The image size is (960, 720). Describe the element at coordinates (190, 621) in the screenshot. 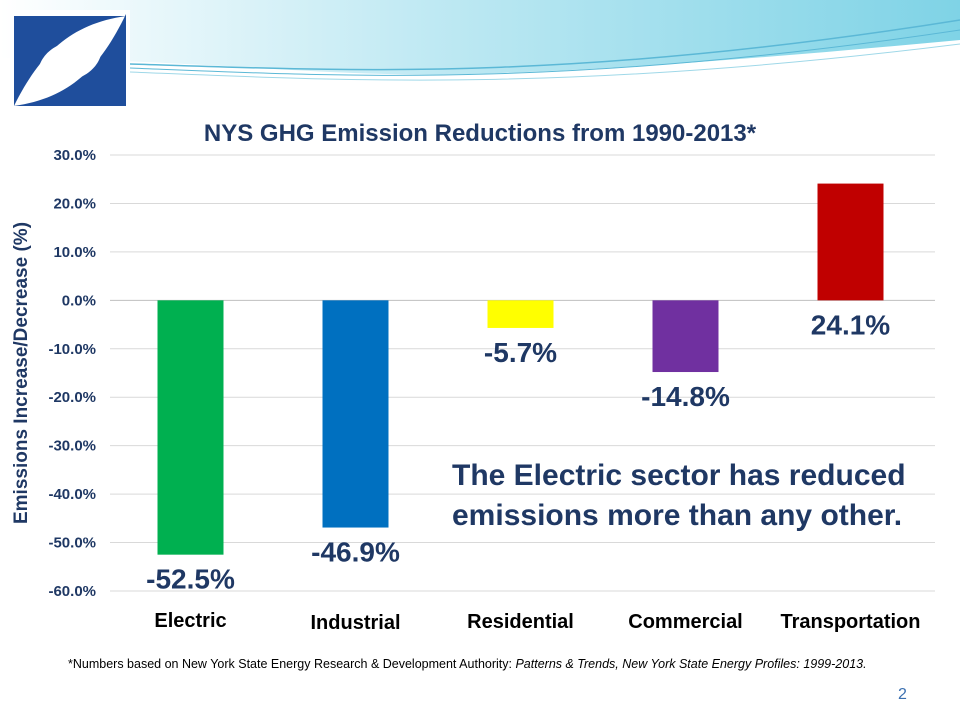

I see `category-label: Electric` at that location.